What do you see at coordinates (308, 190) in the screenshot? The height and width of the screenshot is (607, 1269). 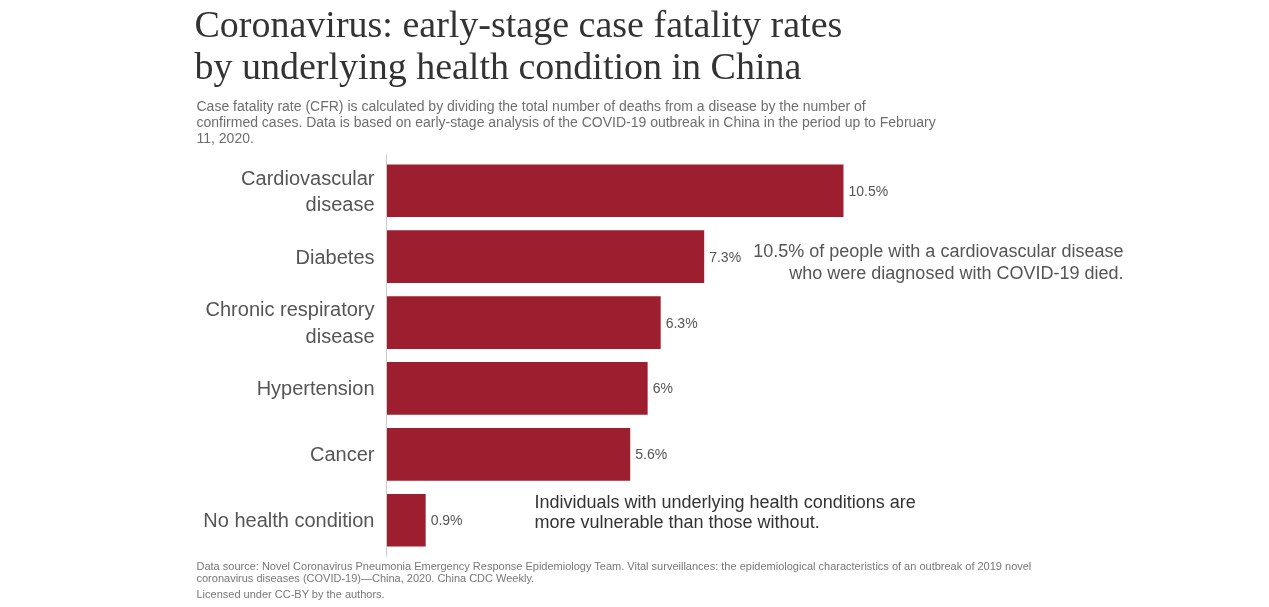 I see `y-tick-label: Cardiovascular disease` at bounding box center [308, 190].